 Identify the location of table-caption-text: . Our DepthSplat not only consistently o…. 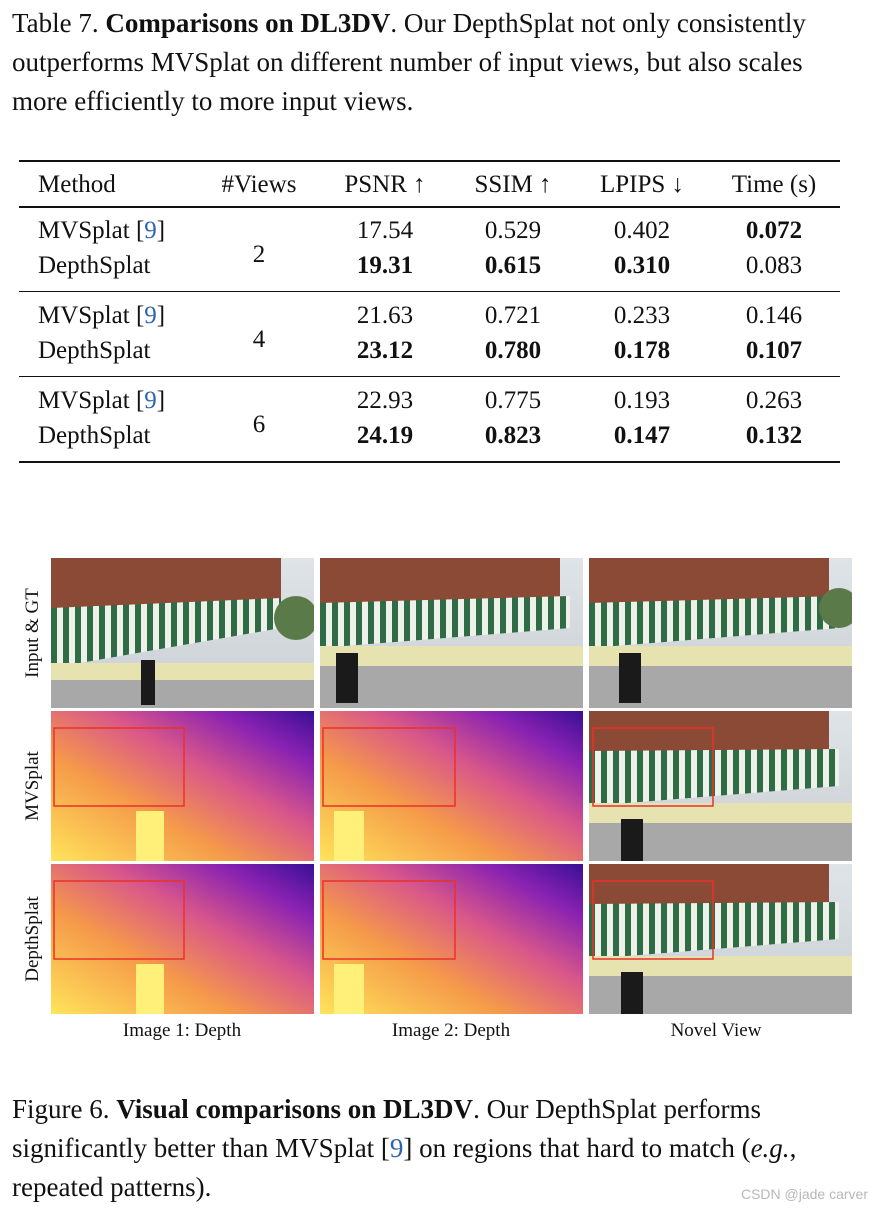
(409, 62).